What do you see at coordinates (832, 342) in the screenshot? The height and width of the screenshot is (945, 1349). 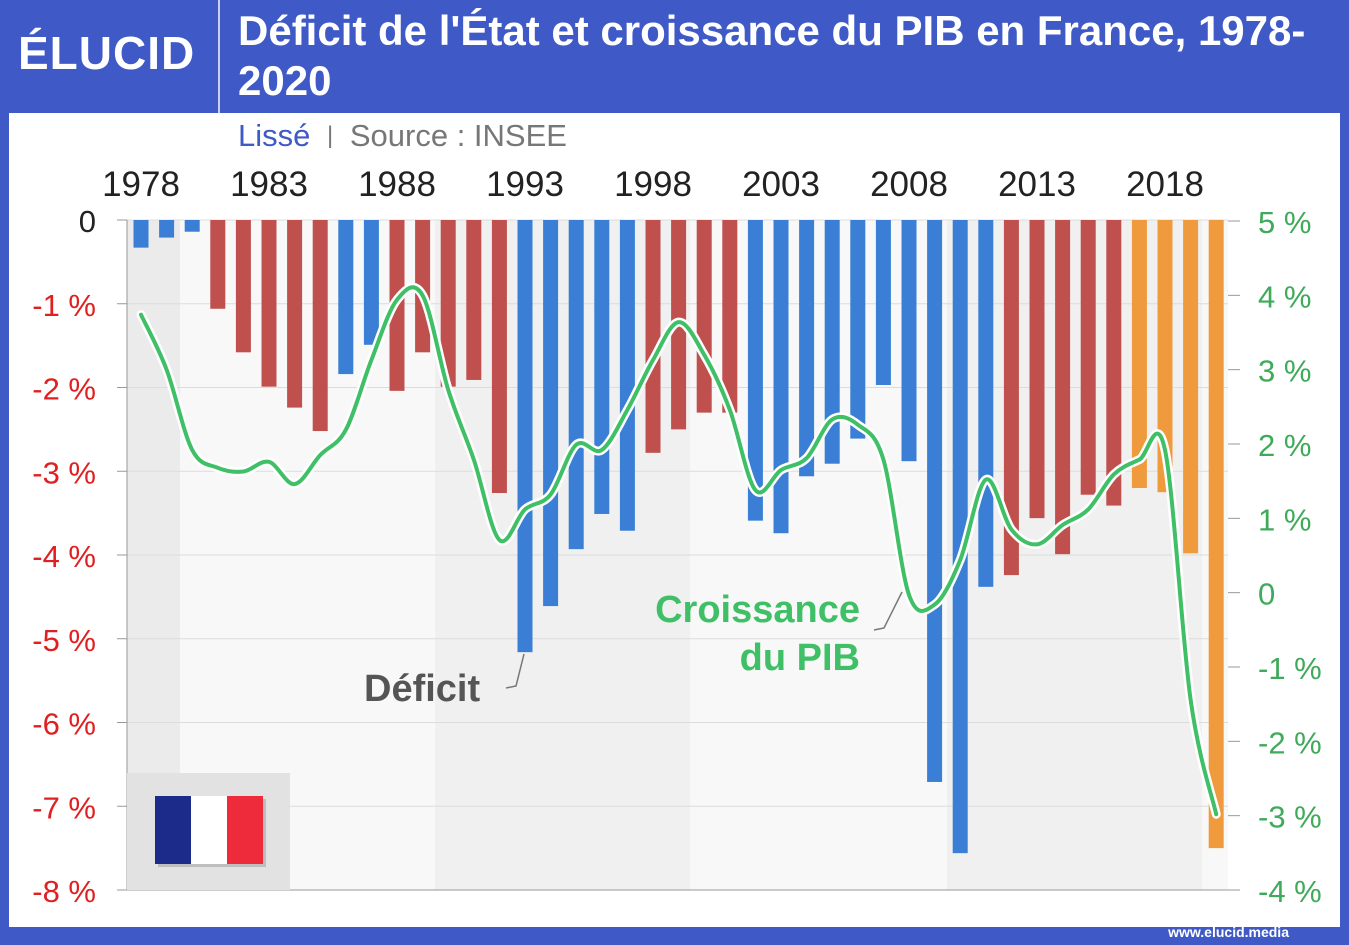 I see `deficit-bar-2005` at bounding box center [832, 342].